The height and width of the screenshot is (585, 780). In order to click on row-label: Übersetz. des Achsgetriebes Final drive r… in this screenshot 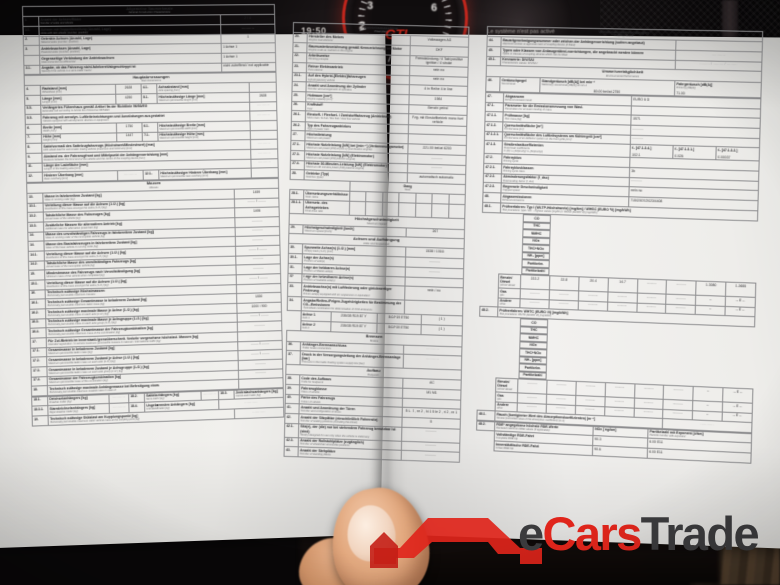, I will do `click(326, 207)`.